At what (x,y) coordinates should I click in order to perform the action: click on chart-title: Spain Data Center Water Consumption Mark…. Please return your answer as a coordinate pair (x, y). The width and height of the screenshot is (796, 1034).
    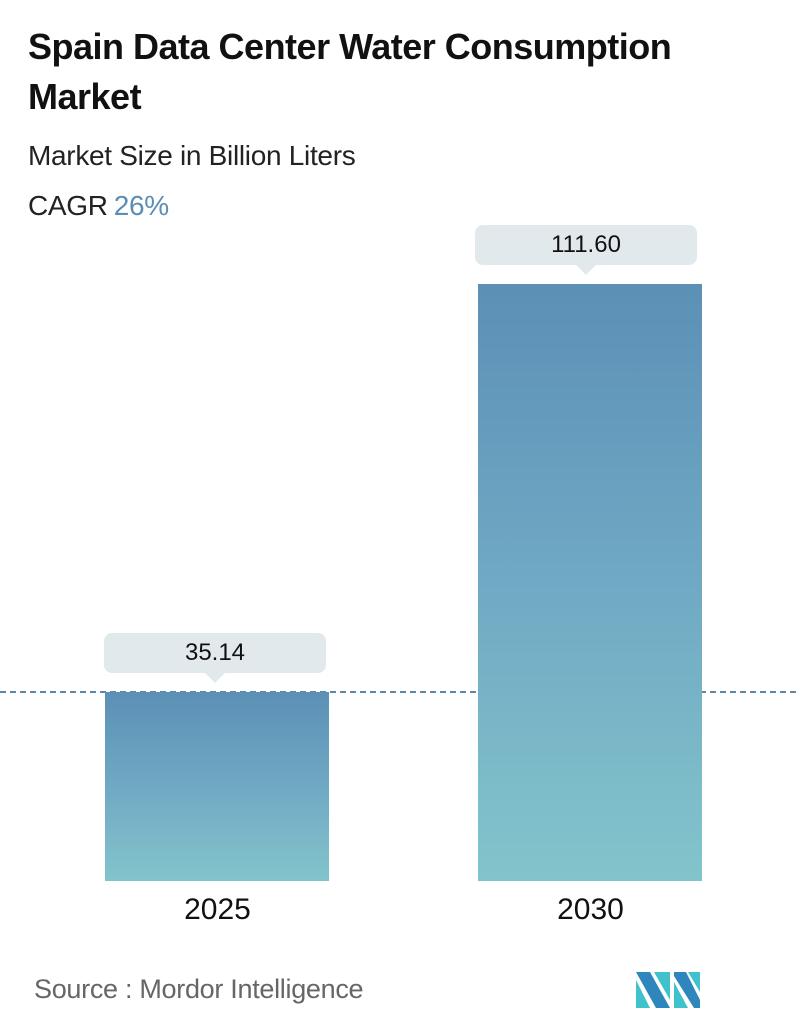
    Looking at the image, I should click on (350, 71).